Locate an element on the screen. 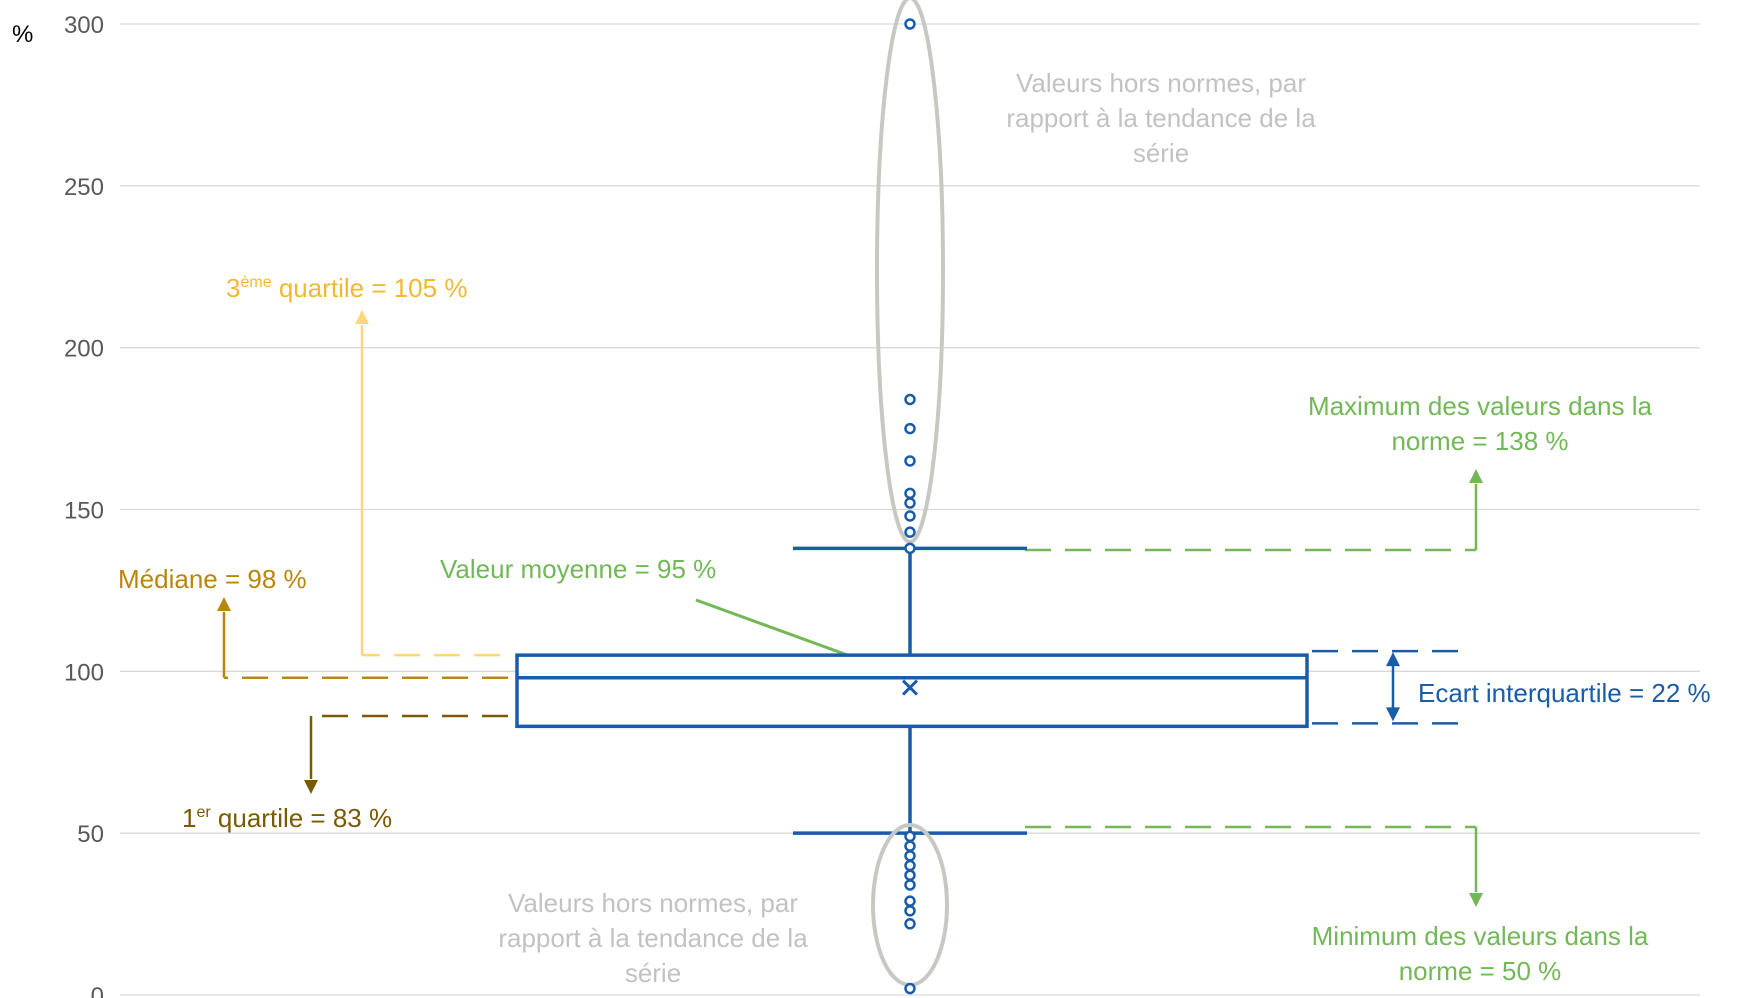 This screenshot has height=998, width=1763. y-tick-label-50: 50 is located at coordinates (90, 834).